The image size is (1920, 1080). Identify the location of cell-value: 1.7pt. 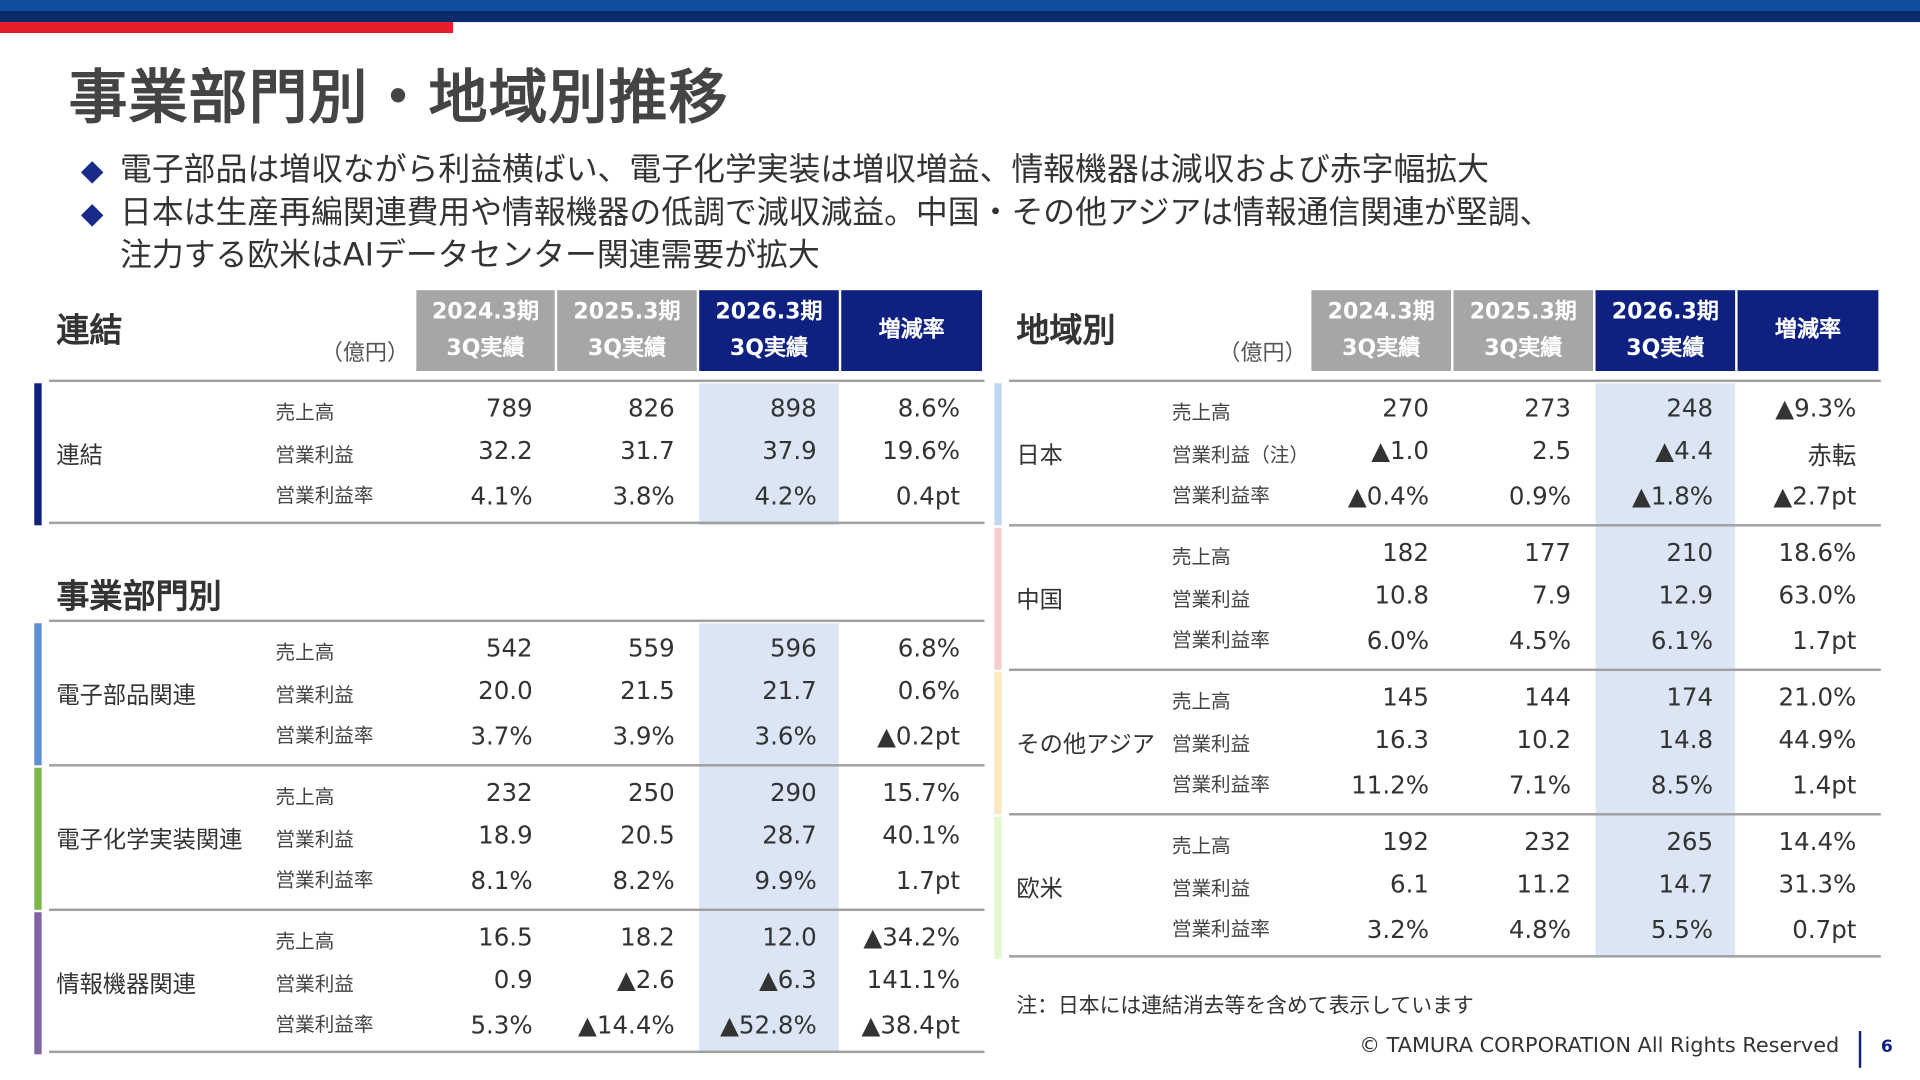
(1824, 640).